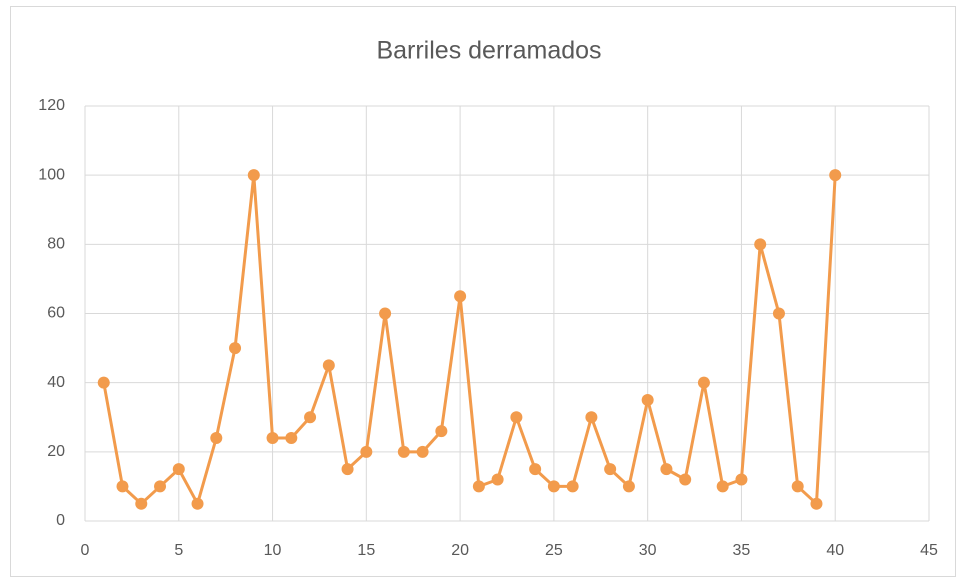  Describe the element at coordinates (56, 313) in the screenshot. I see `y-tick-label: 60` at that location.